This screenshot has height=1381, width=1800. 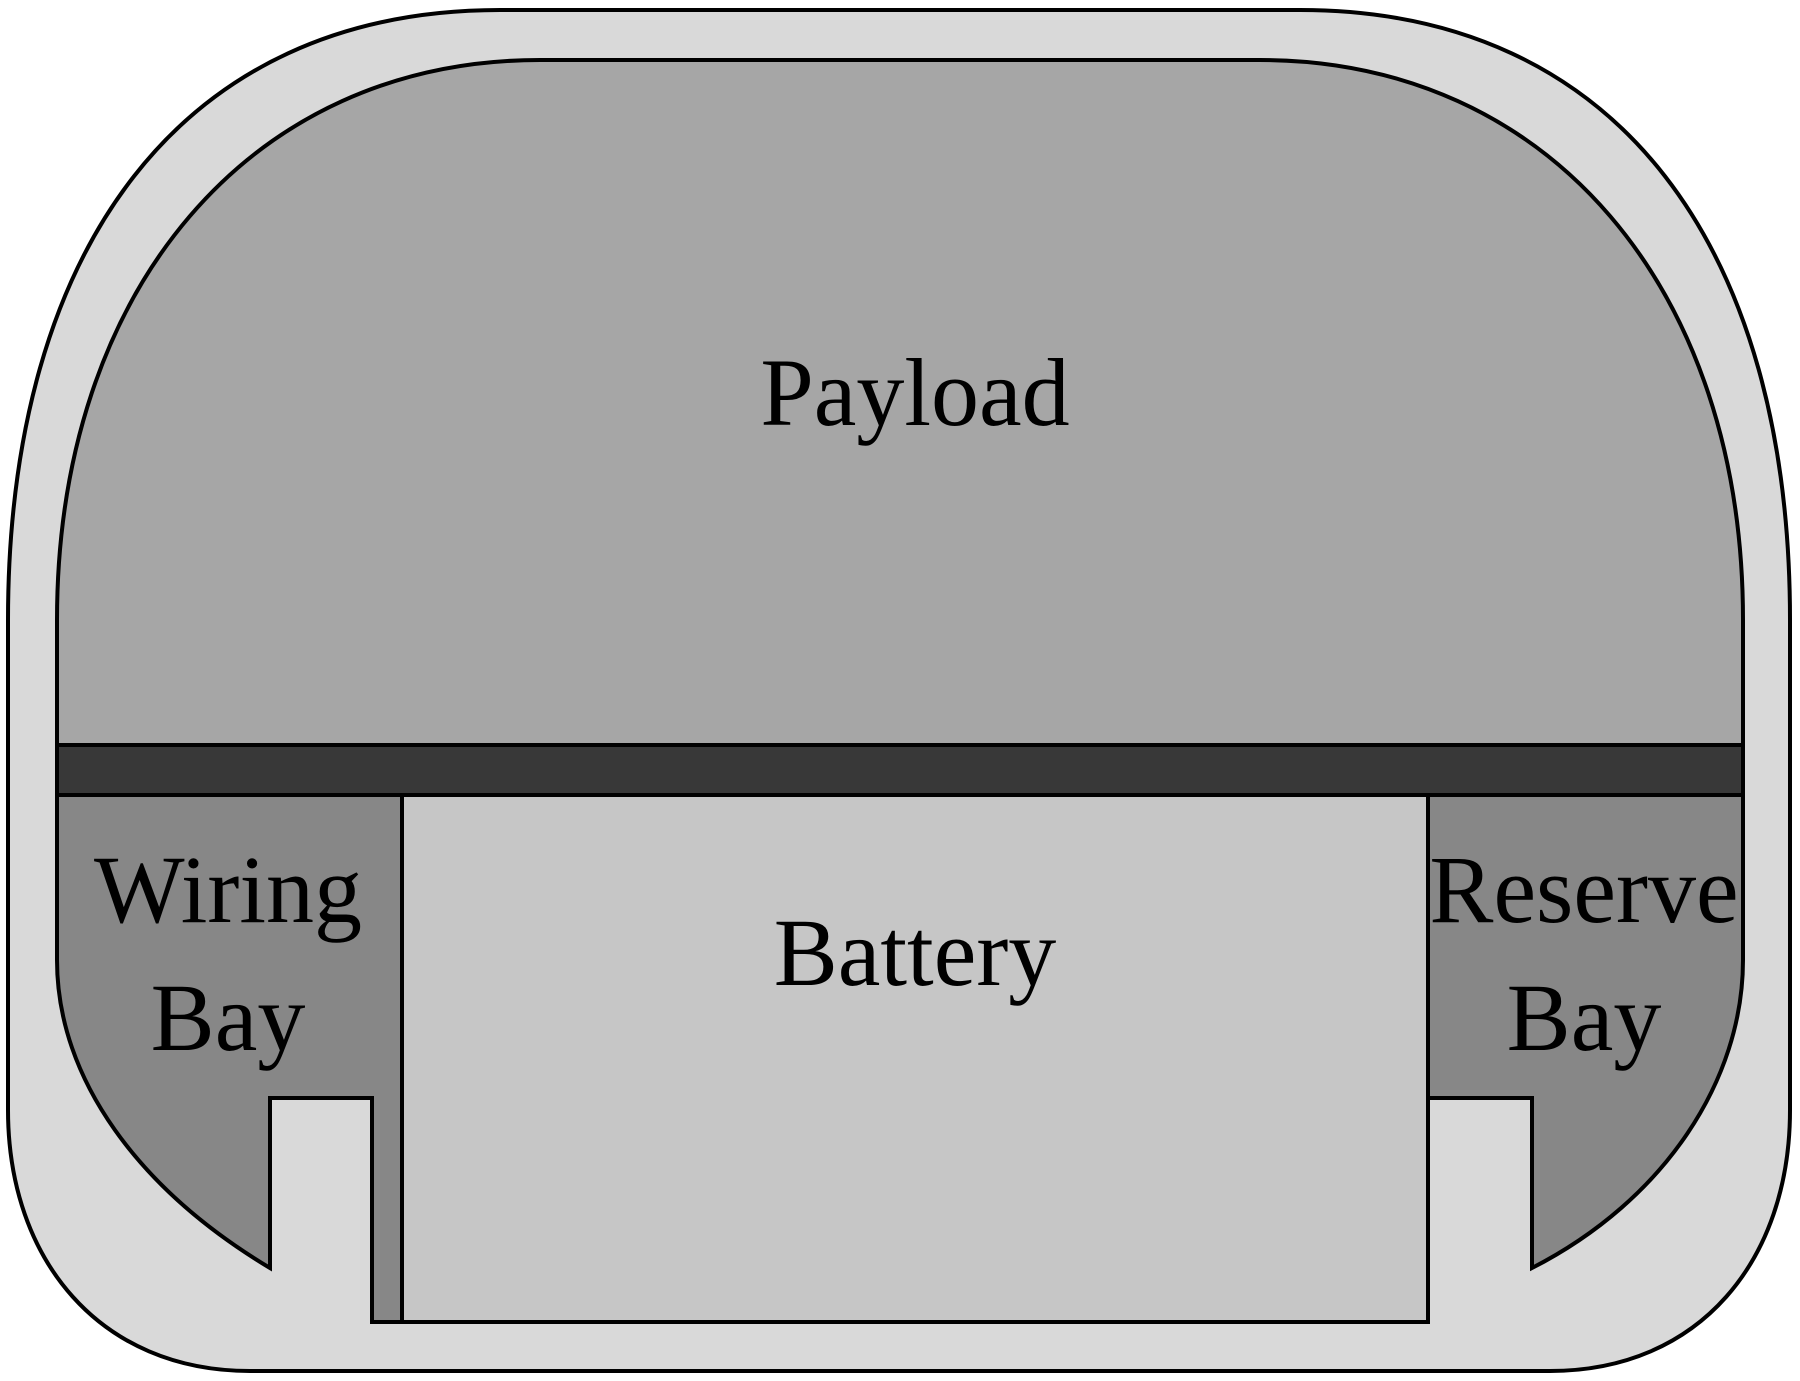 I want to click on divider-bar, so click(x=900, y=770).